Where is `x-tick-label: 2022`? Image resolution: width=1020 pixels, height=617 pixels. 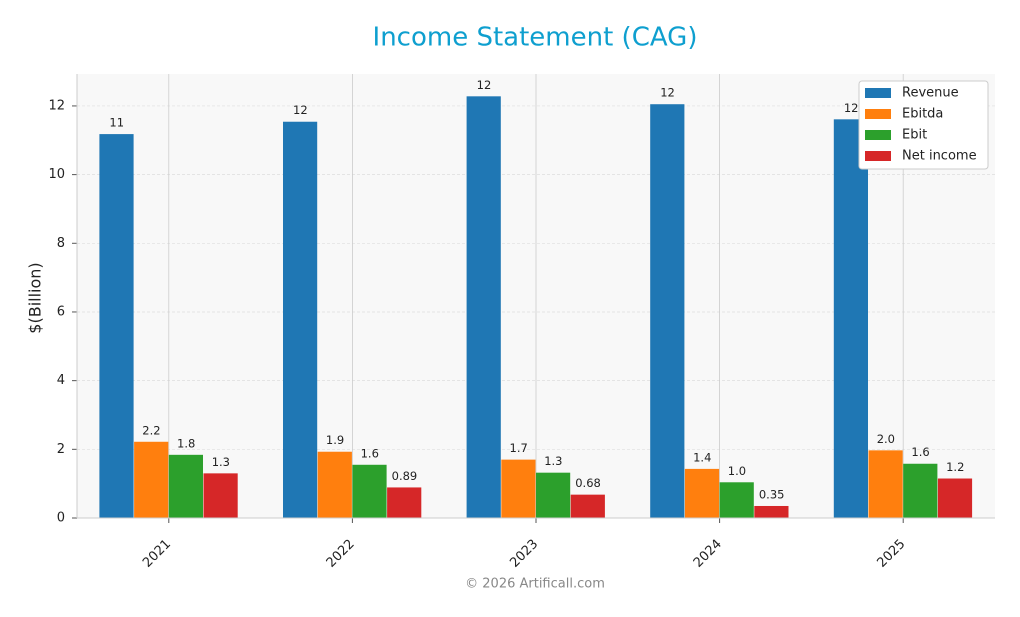
x-tick-label: 2022 is located at coordinates (341, 554).